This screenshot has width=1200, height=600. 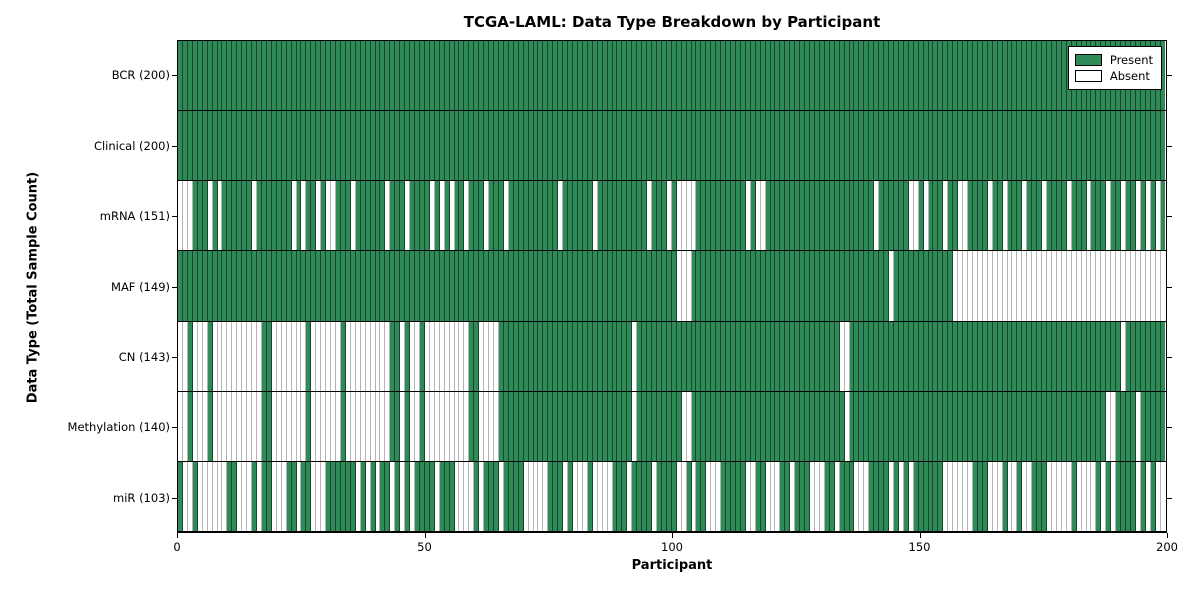 What do you see at coordinates (672, 146) in the screenshot?
I see `heatmap-row-Clinical` at bounding box center [672, 146].